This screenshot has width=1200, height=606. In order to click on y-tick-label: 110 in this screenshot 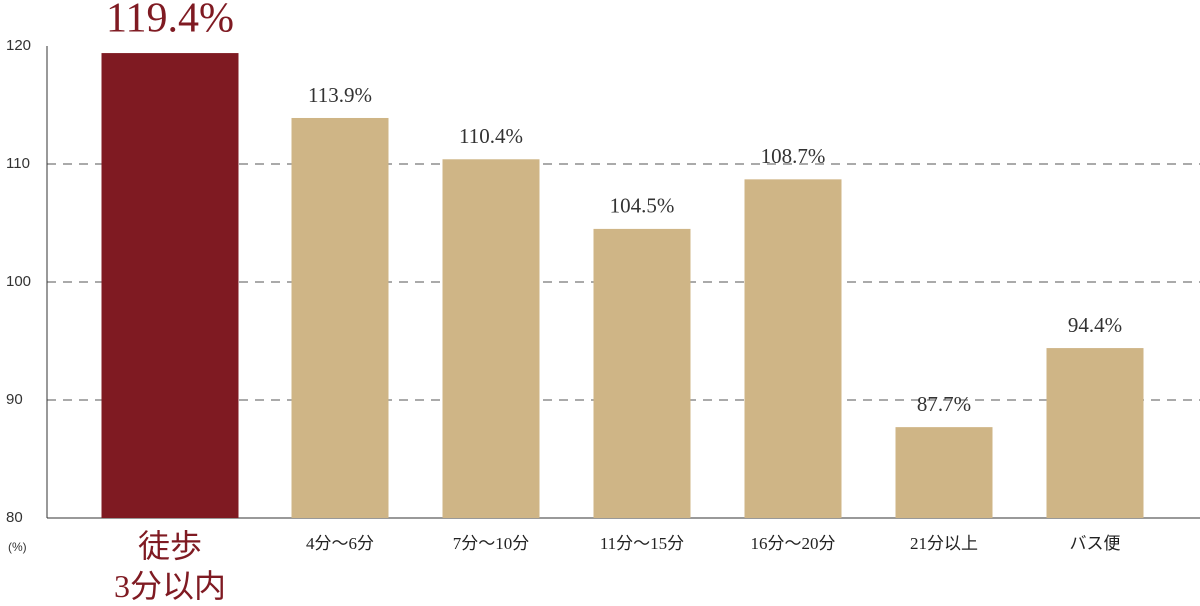, I will do `click(18, 163)`.